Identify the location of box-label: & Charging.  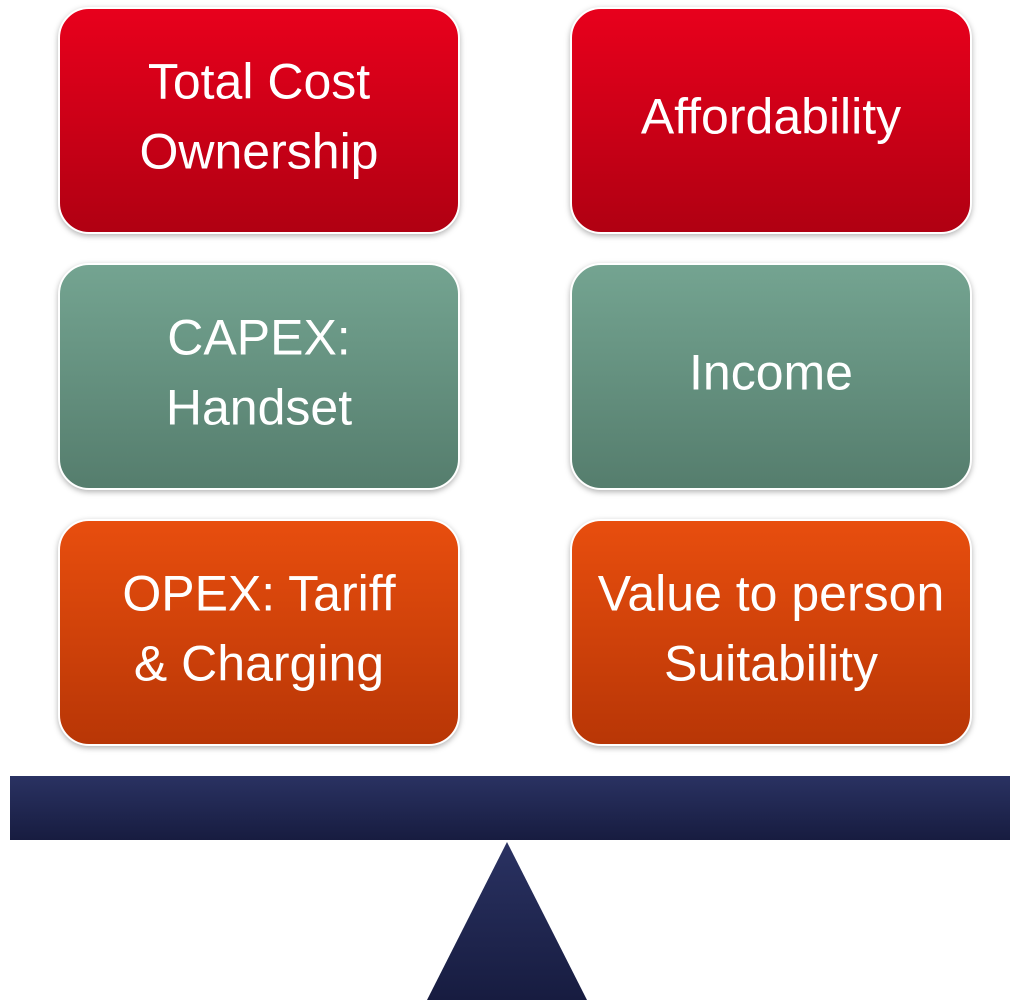
(259, 664).